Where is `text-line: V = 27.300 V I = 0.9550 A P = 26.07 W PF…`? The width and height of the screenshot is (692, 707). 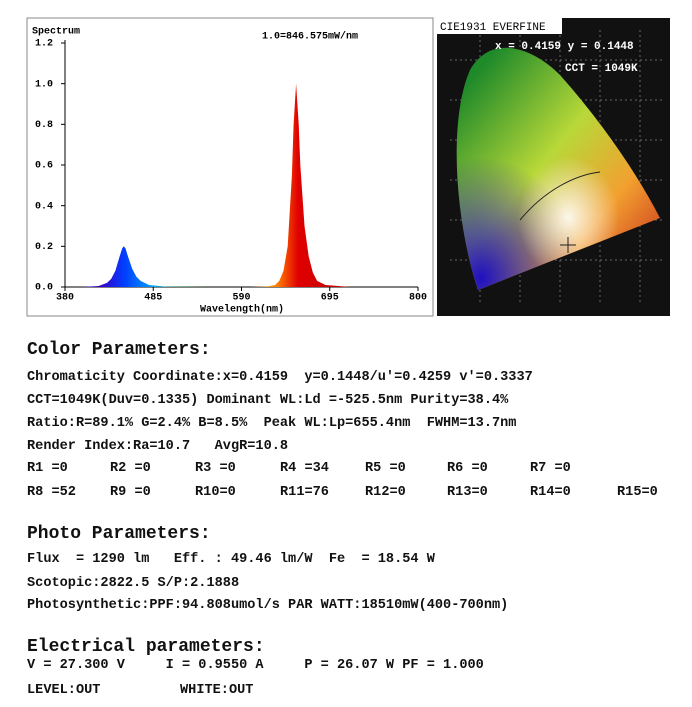 text-line: V = 27.300 V I = 0.9550 A P = 26.07 W PF… is located at coordinates (255, 665).